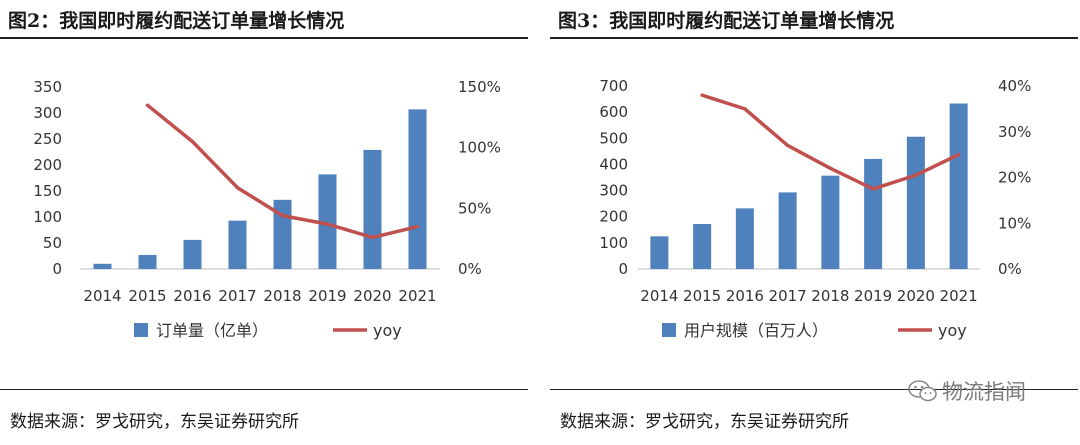  I want to click on watermark: 物流指闻, so click(967, 391).